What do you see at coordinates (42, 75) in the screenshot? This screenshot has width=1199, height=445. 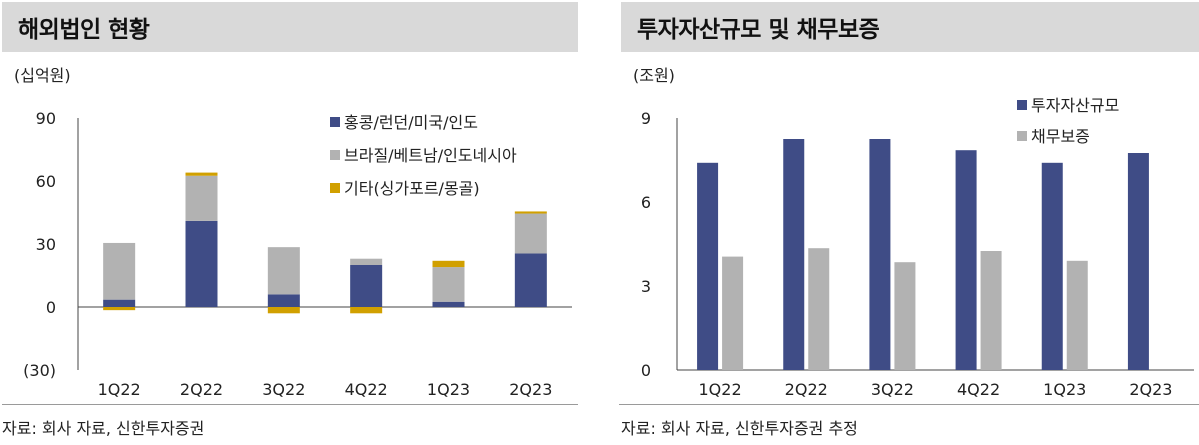 I see `unit-label: (십억원)` at bounding box center [42, 75].